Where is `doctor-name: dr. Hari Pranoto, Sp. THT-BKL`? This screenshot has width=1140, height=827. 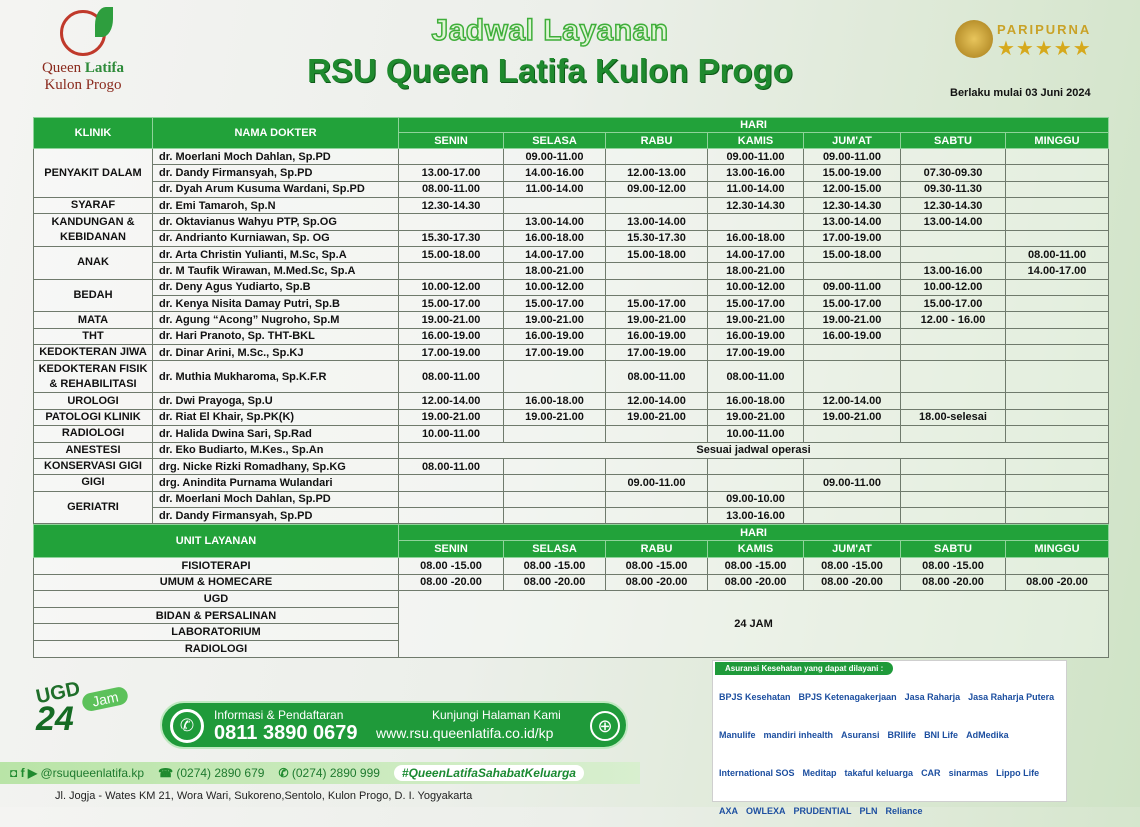 doctor-name: dr. Hari Pranoto, Sp. THT-BKL is located at coordinates (275, 336).